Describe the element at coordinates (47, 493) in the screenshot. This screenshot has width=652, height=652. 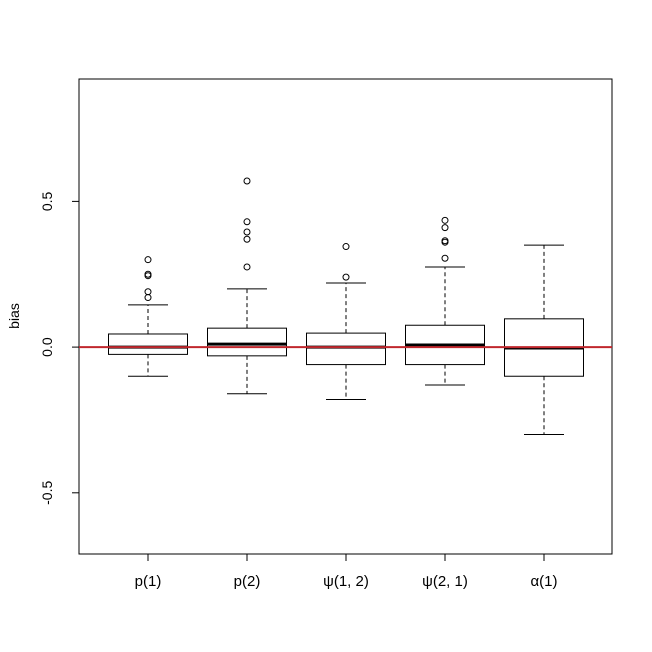
I see `y-tick-label: -0.5` at that location.